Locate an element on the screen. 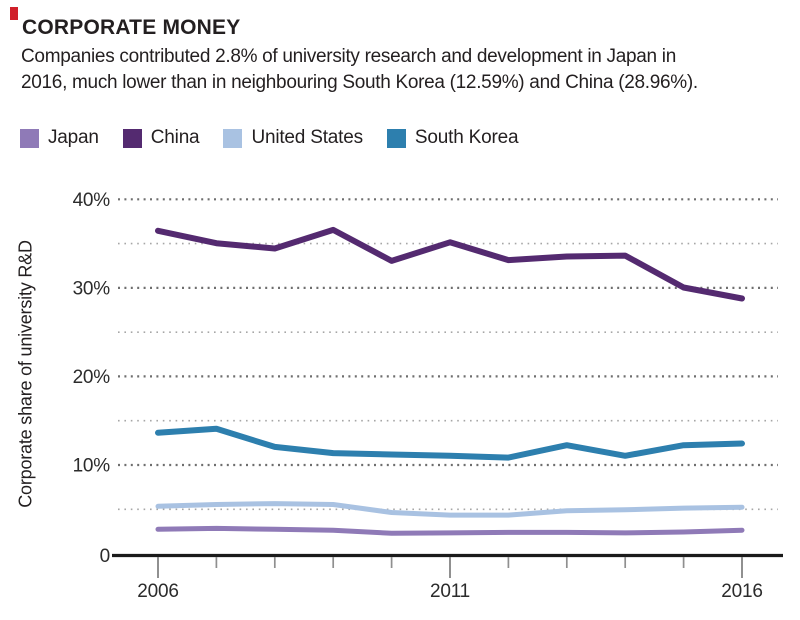 The height and width of the screenshot is (620, 800). x-tick-label-2011: 2011 is located at coordinates (450, 591).